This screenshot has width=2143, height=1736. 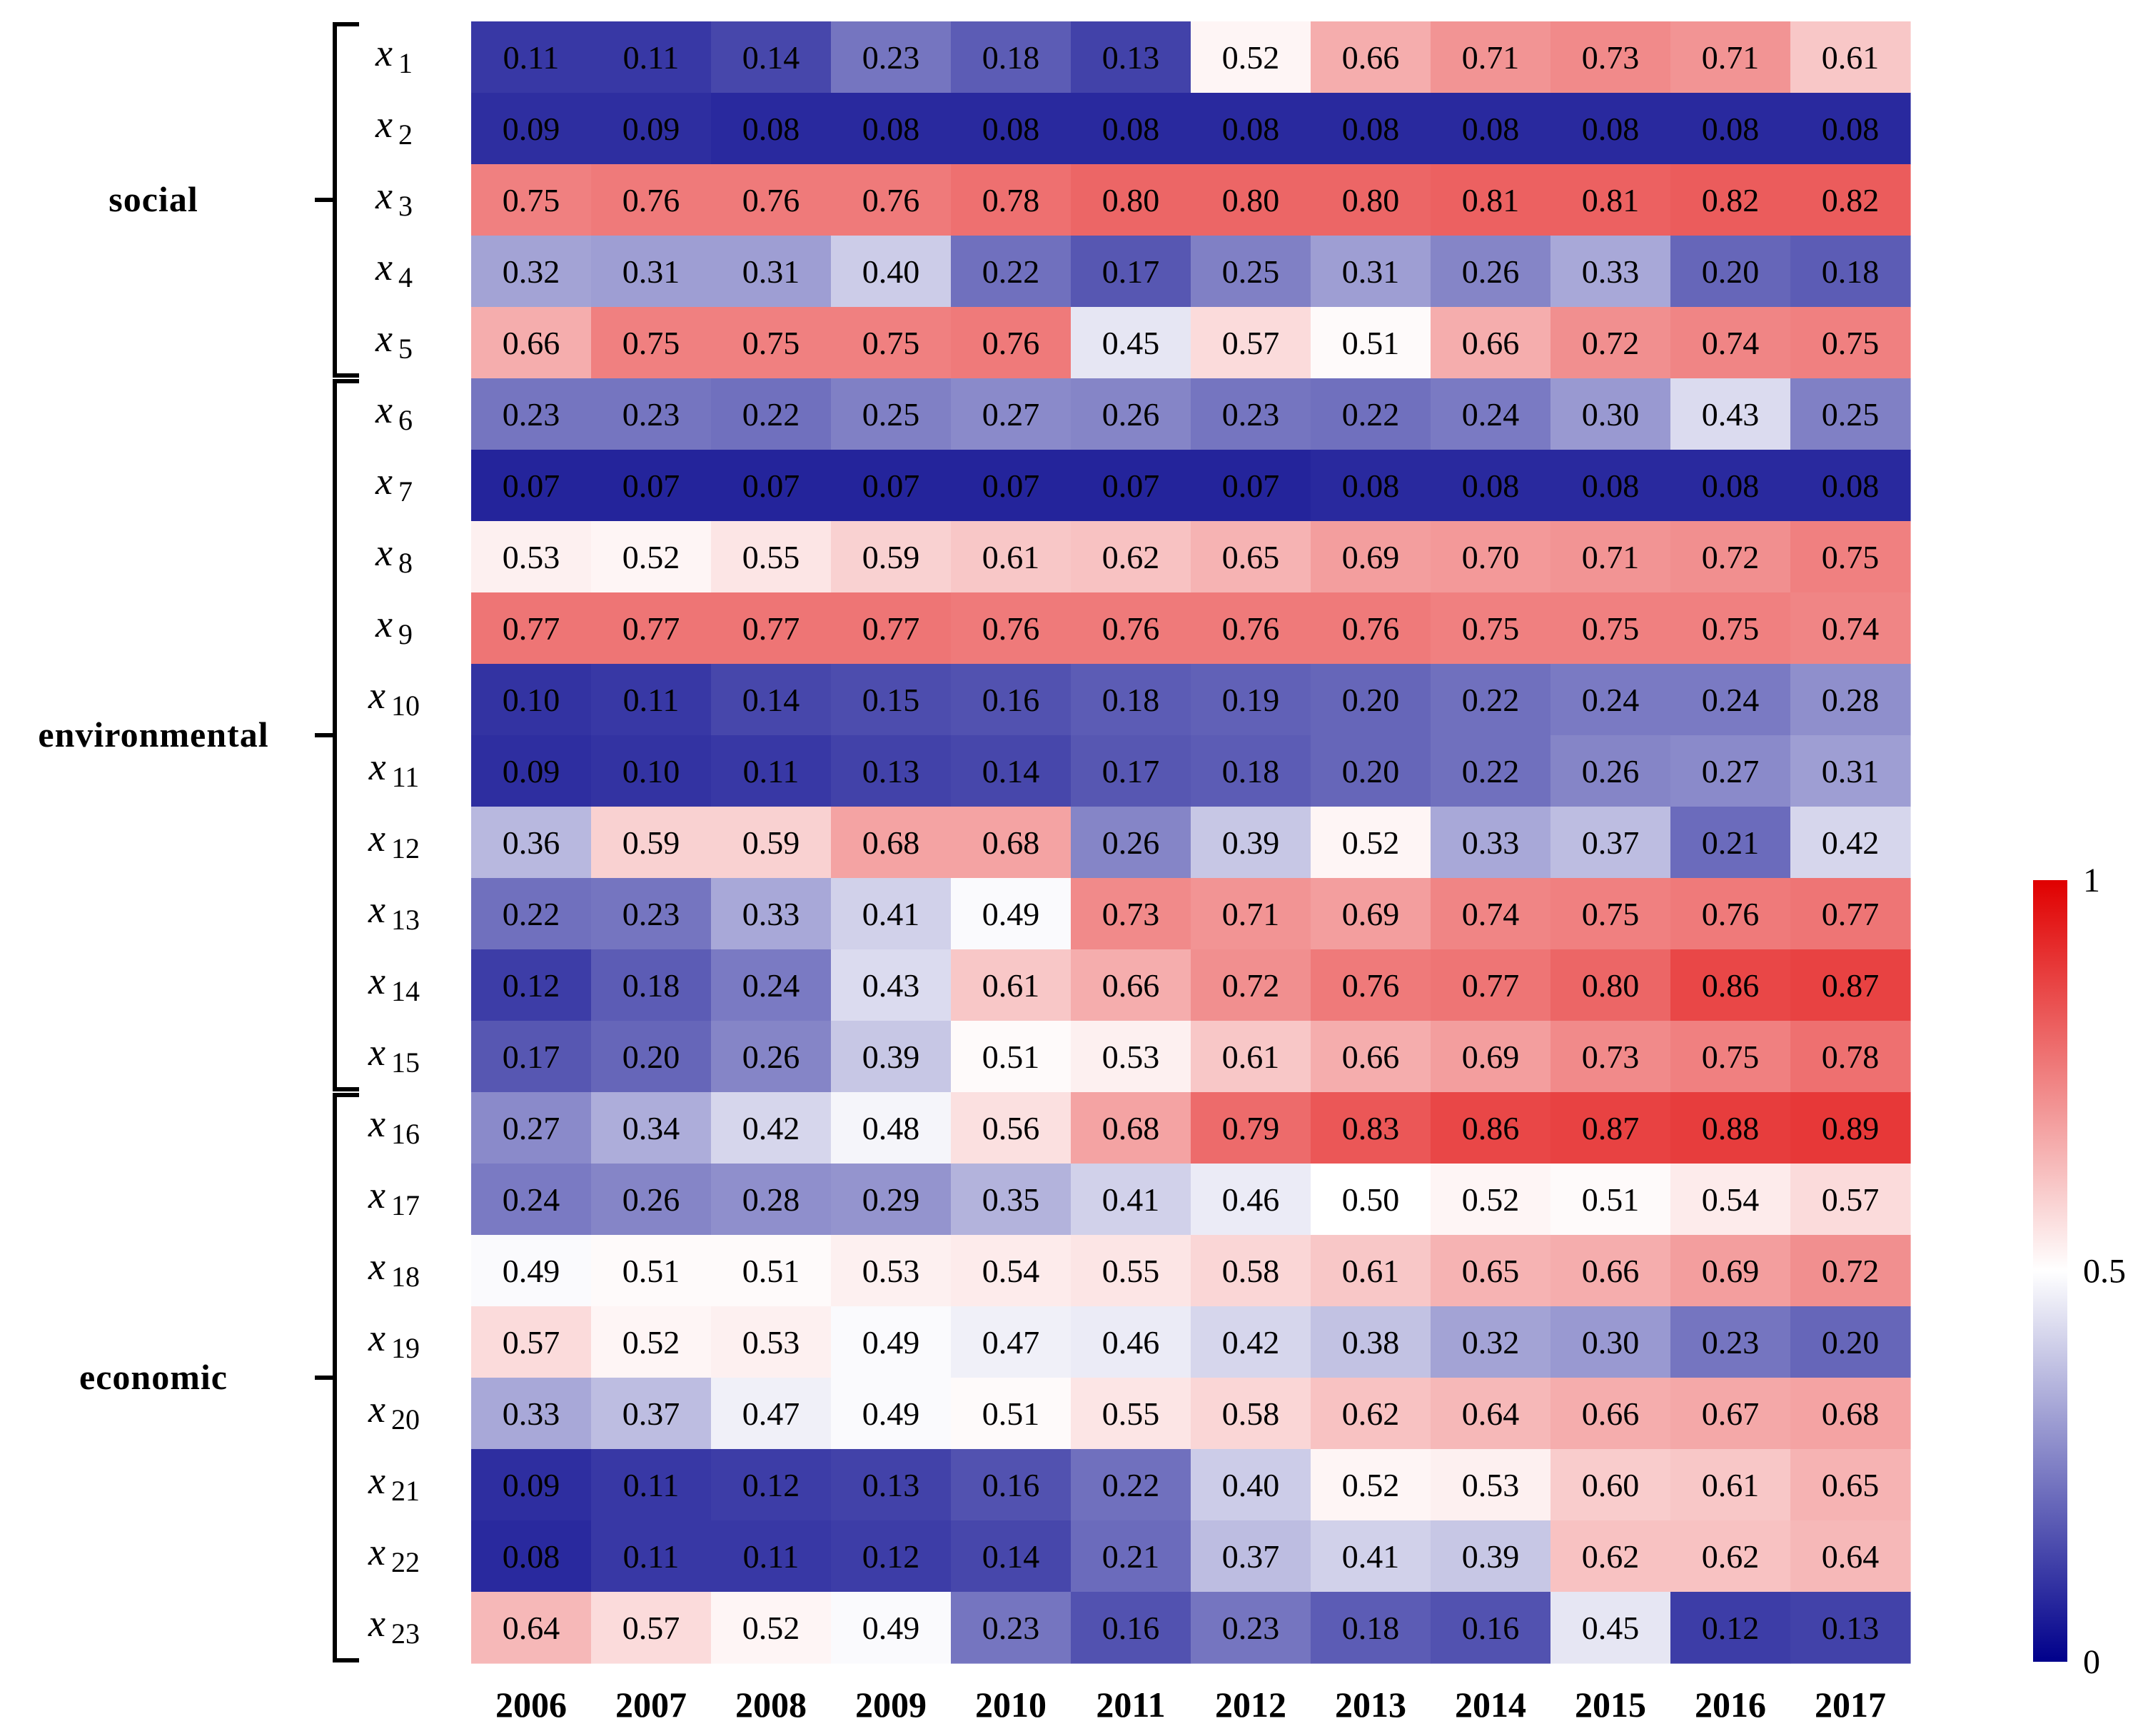 I want to click on row-label: x 22, so click(x=394, y=1554).